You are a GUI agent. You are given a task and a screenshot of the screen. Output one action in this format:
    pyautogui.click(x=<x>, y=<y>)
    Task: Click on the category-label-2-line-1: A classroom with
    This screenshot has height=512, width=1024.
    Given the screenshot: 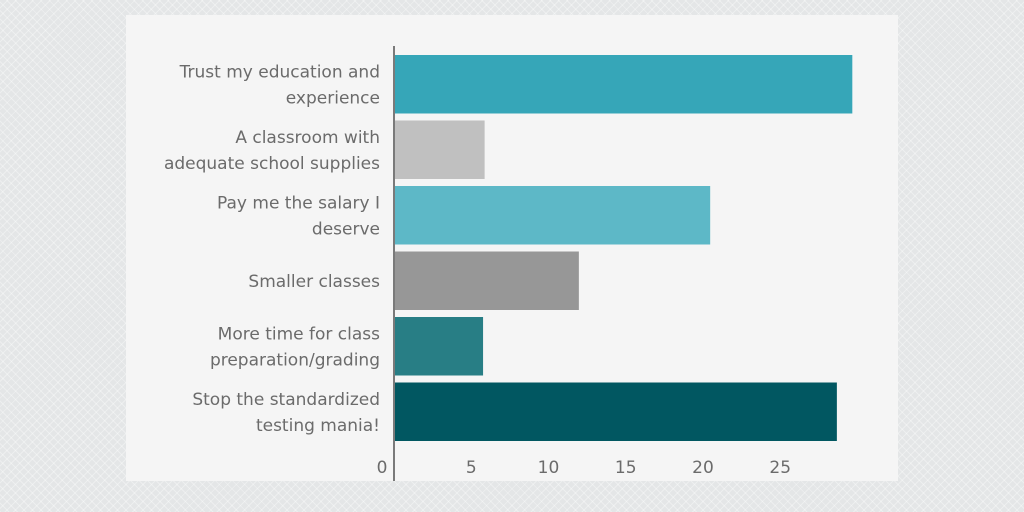 What is the action you would take?
    pyautogui.click(x=307, y=138)
    